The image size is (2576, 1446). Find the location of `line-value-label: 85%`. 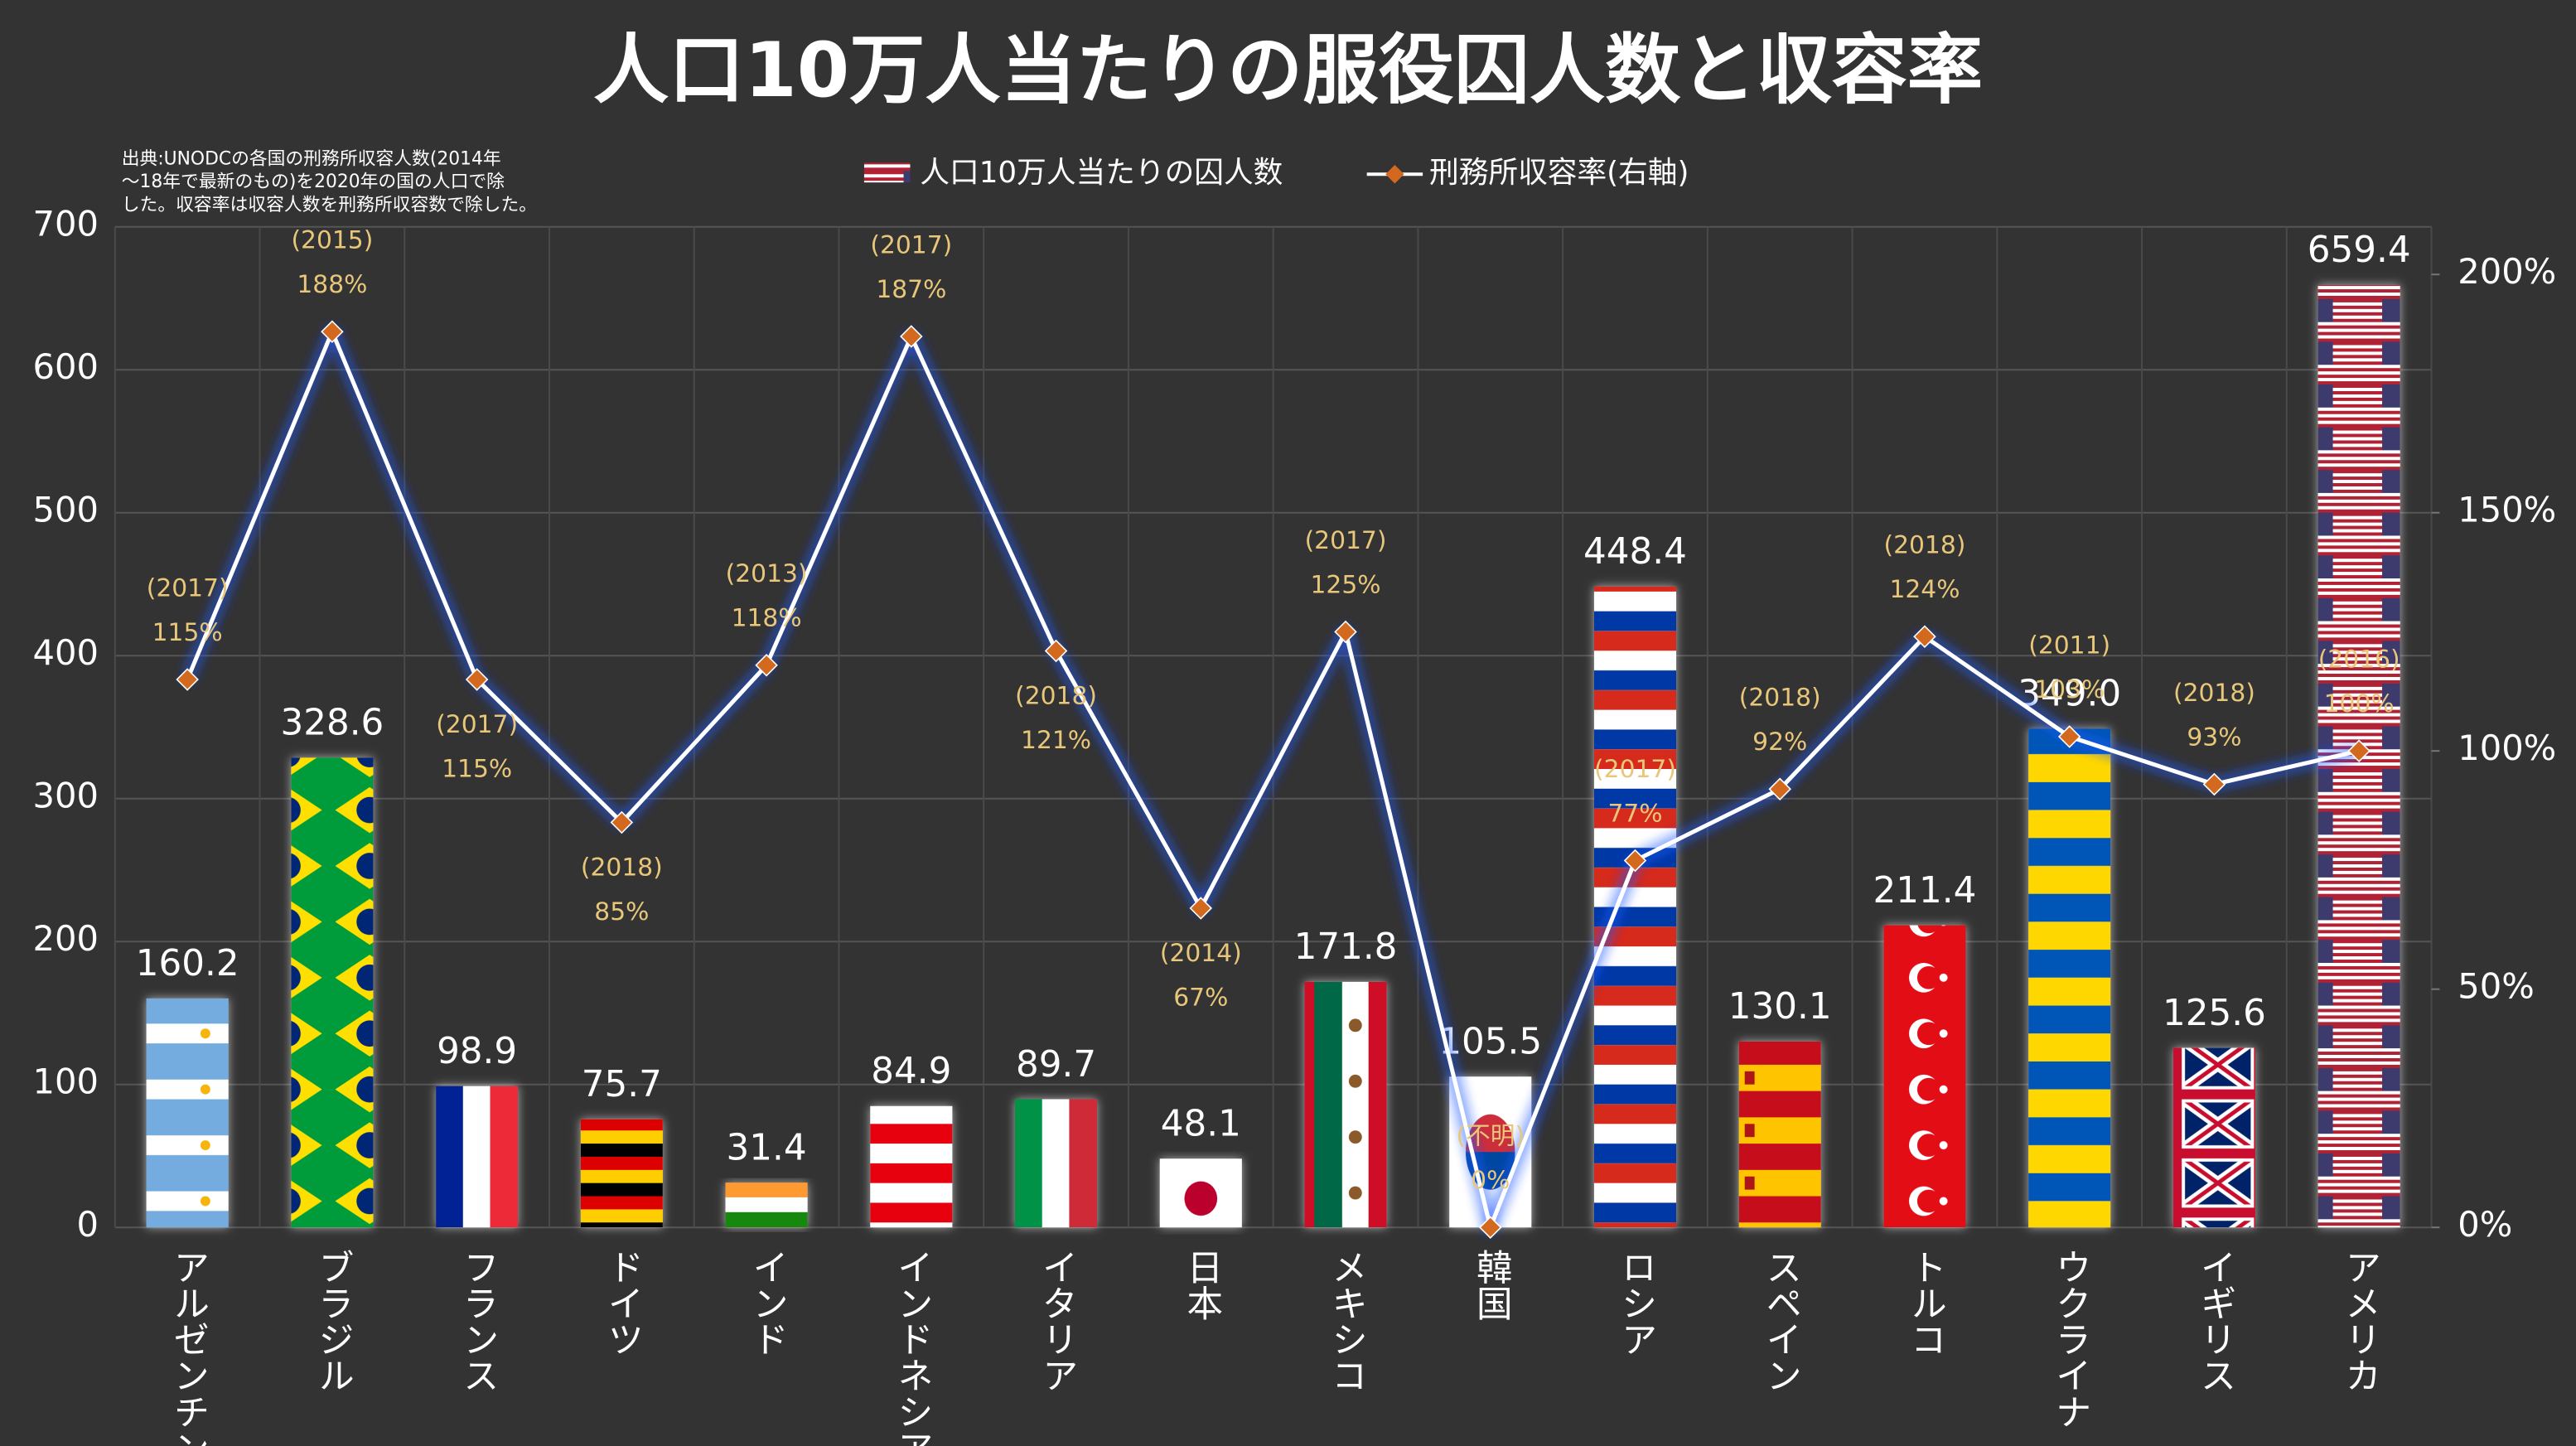

line-value-label: 85% is located at coordinates (621, 911).